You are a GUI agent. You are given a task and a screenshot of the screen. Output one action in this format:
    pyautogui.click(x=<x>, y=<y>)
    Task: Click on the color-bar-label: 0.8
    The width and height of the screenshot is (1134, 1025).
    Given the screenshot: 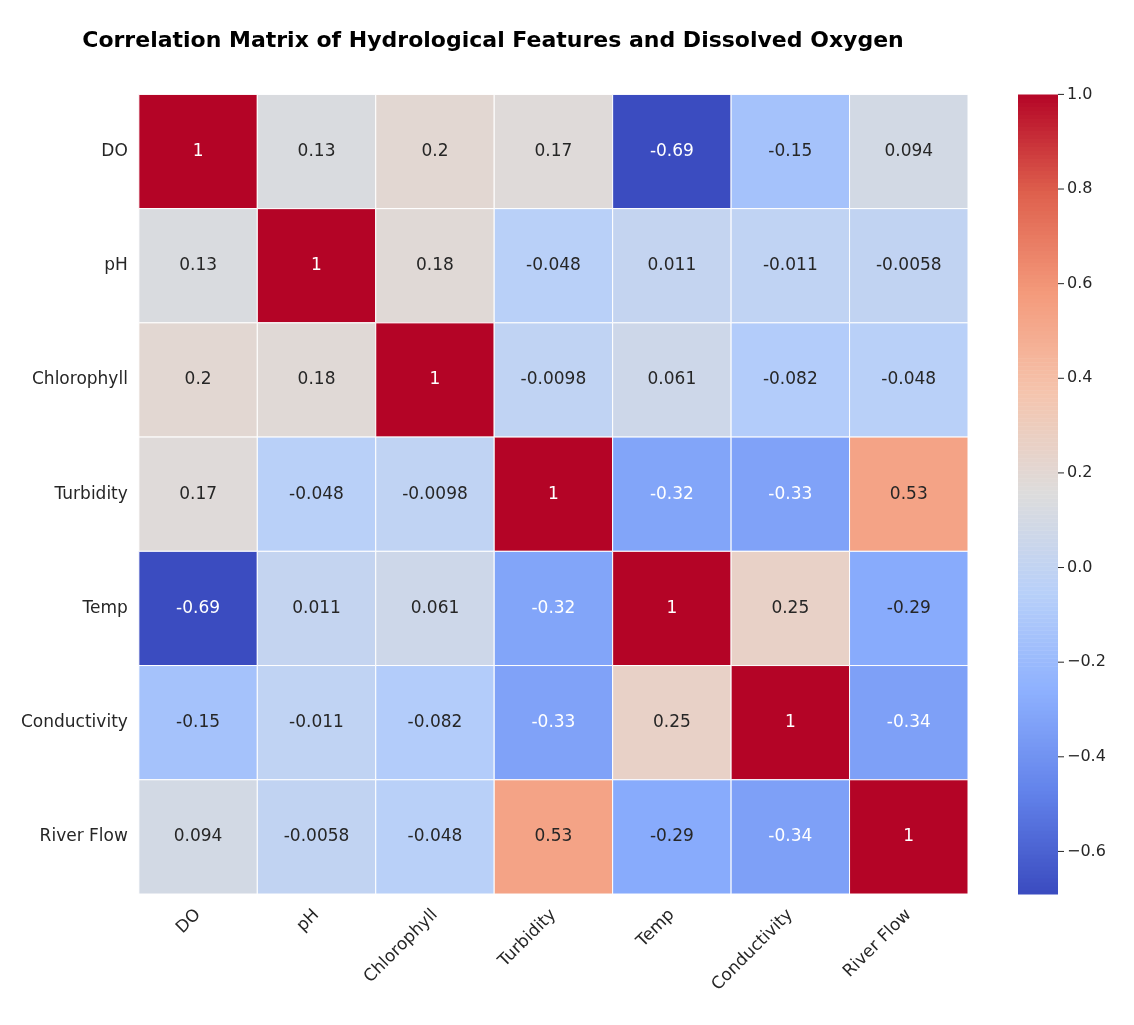 What is the action you would take?
    pyautogui.click(x=1080, y=188)
    